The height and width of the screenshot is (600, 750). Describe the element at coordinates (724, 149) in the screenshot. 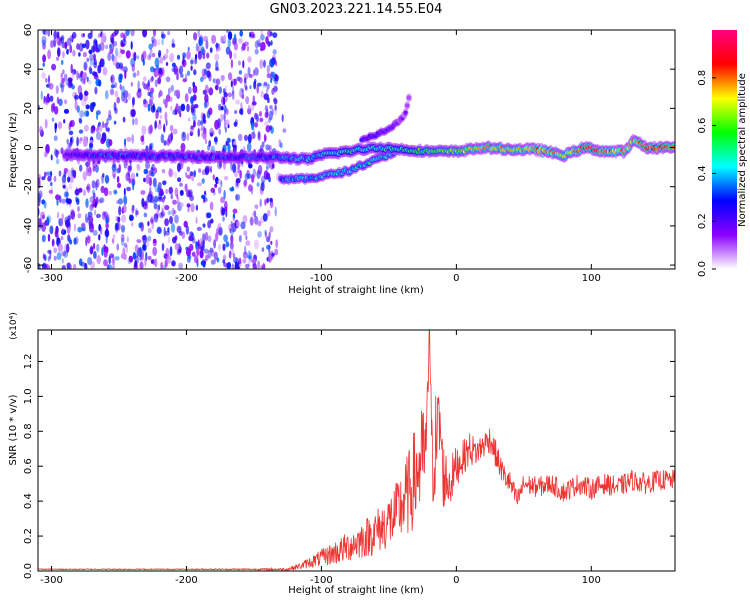

I see `colorbar-gradient` at that location.